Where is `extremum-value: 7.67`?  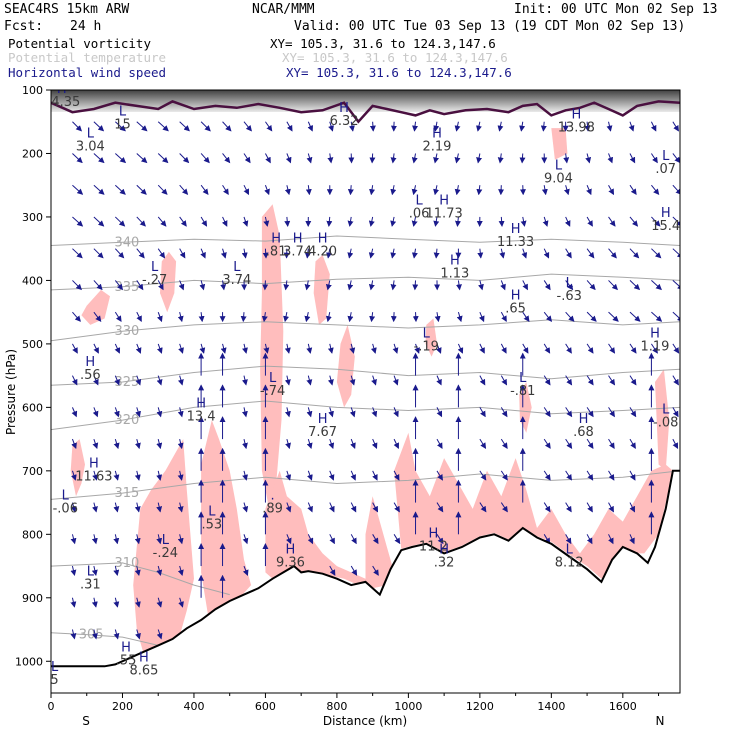 extremum-value: 7.67 is located at coordinates (322, 432).